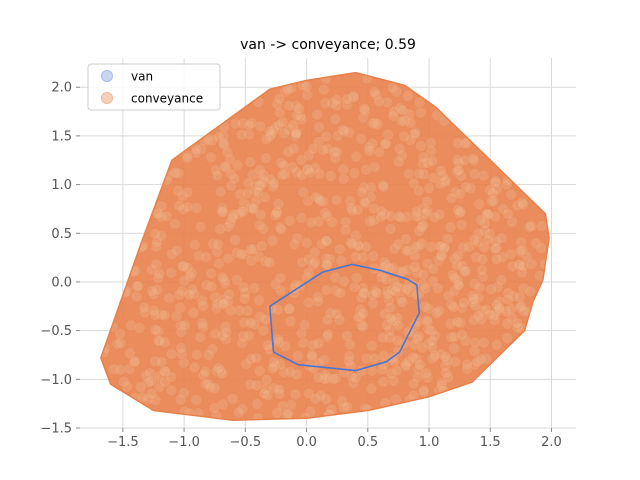  Describe the element at coordinates (551, 442) in the screenshot. I see `x-tick-label: 2.0` at that location.